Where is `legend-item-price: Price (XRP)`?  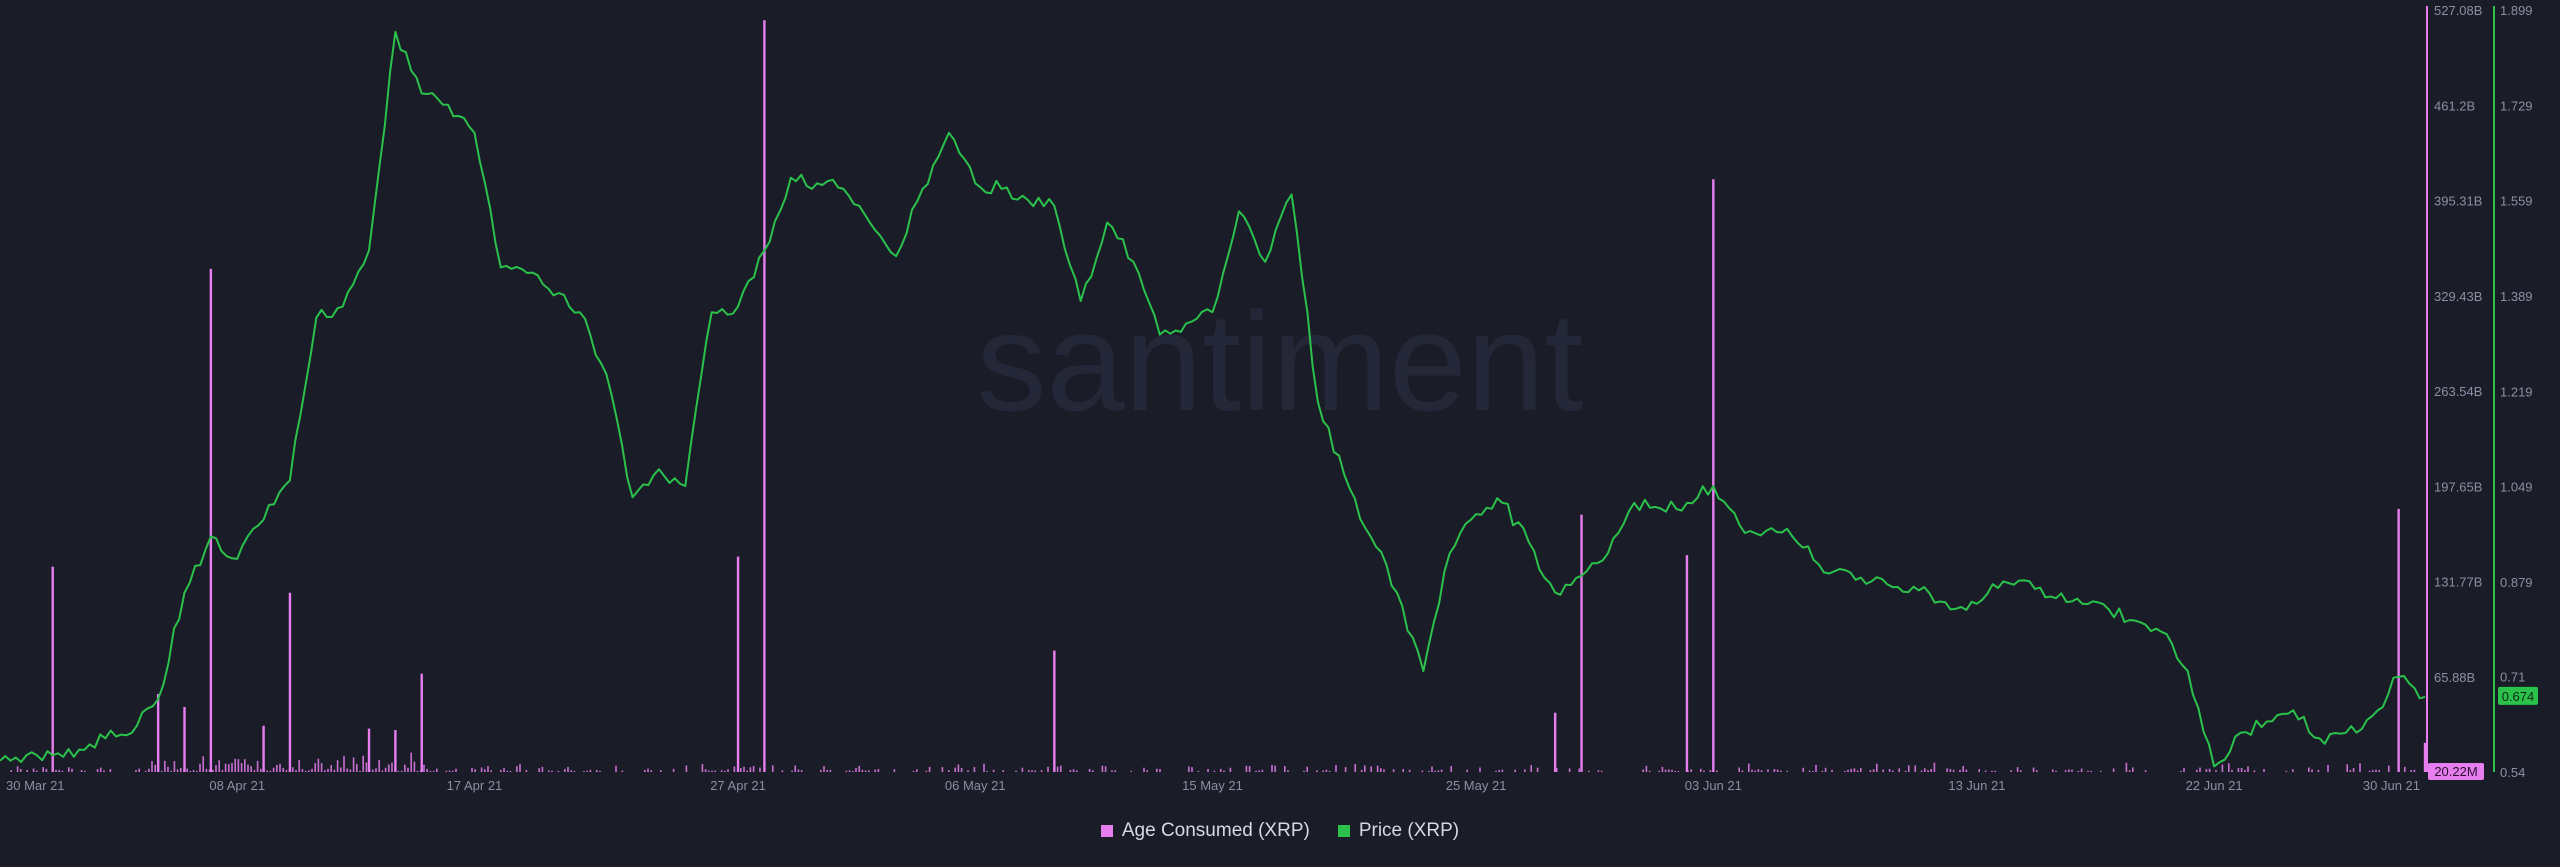
legend-item-price: Price (XRP) is located at coordinates (1398, 831).